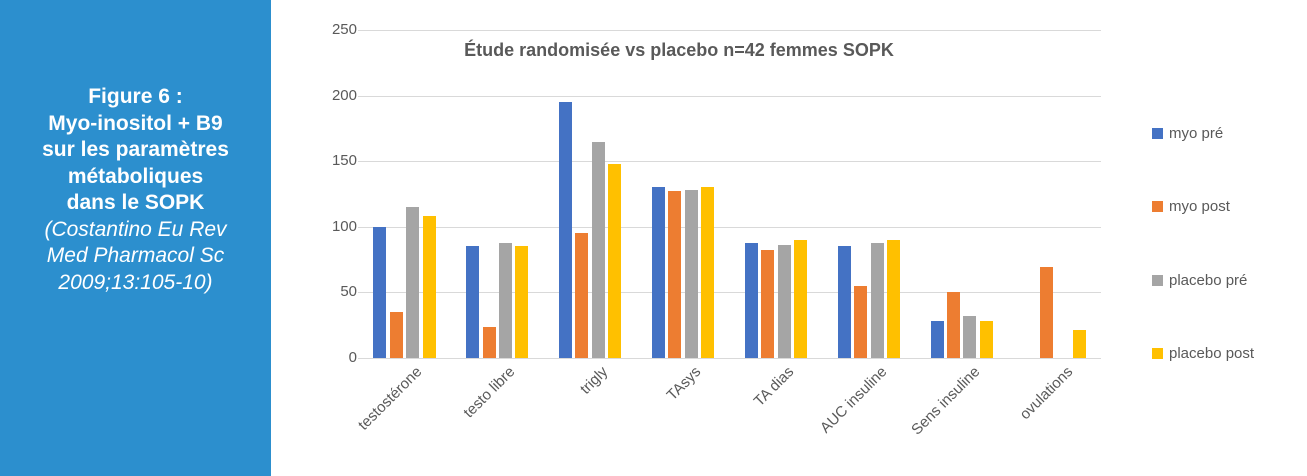 Image resolution: width=1307 pixels, height=476 pixels. I want to click on legend-item-myo-post: myo post, so click(1191, 206).